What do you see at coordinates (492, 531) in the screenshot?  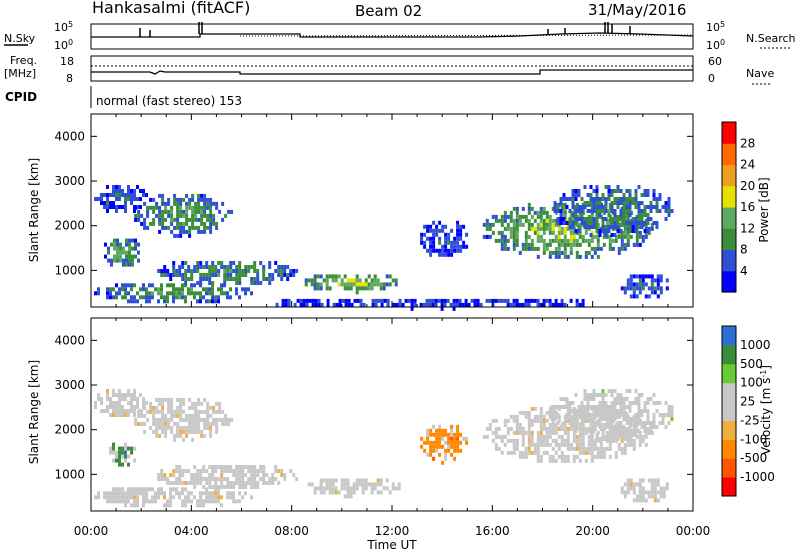 I see `x-tick-label: 16:00` at bounding box center [492, 531].